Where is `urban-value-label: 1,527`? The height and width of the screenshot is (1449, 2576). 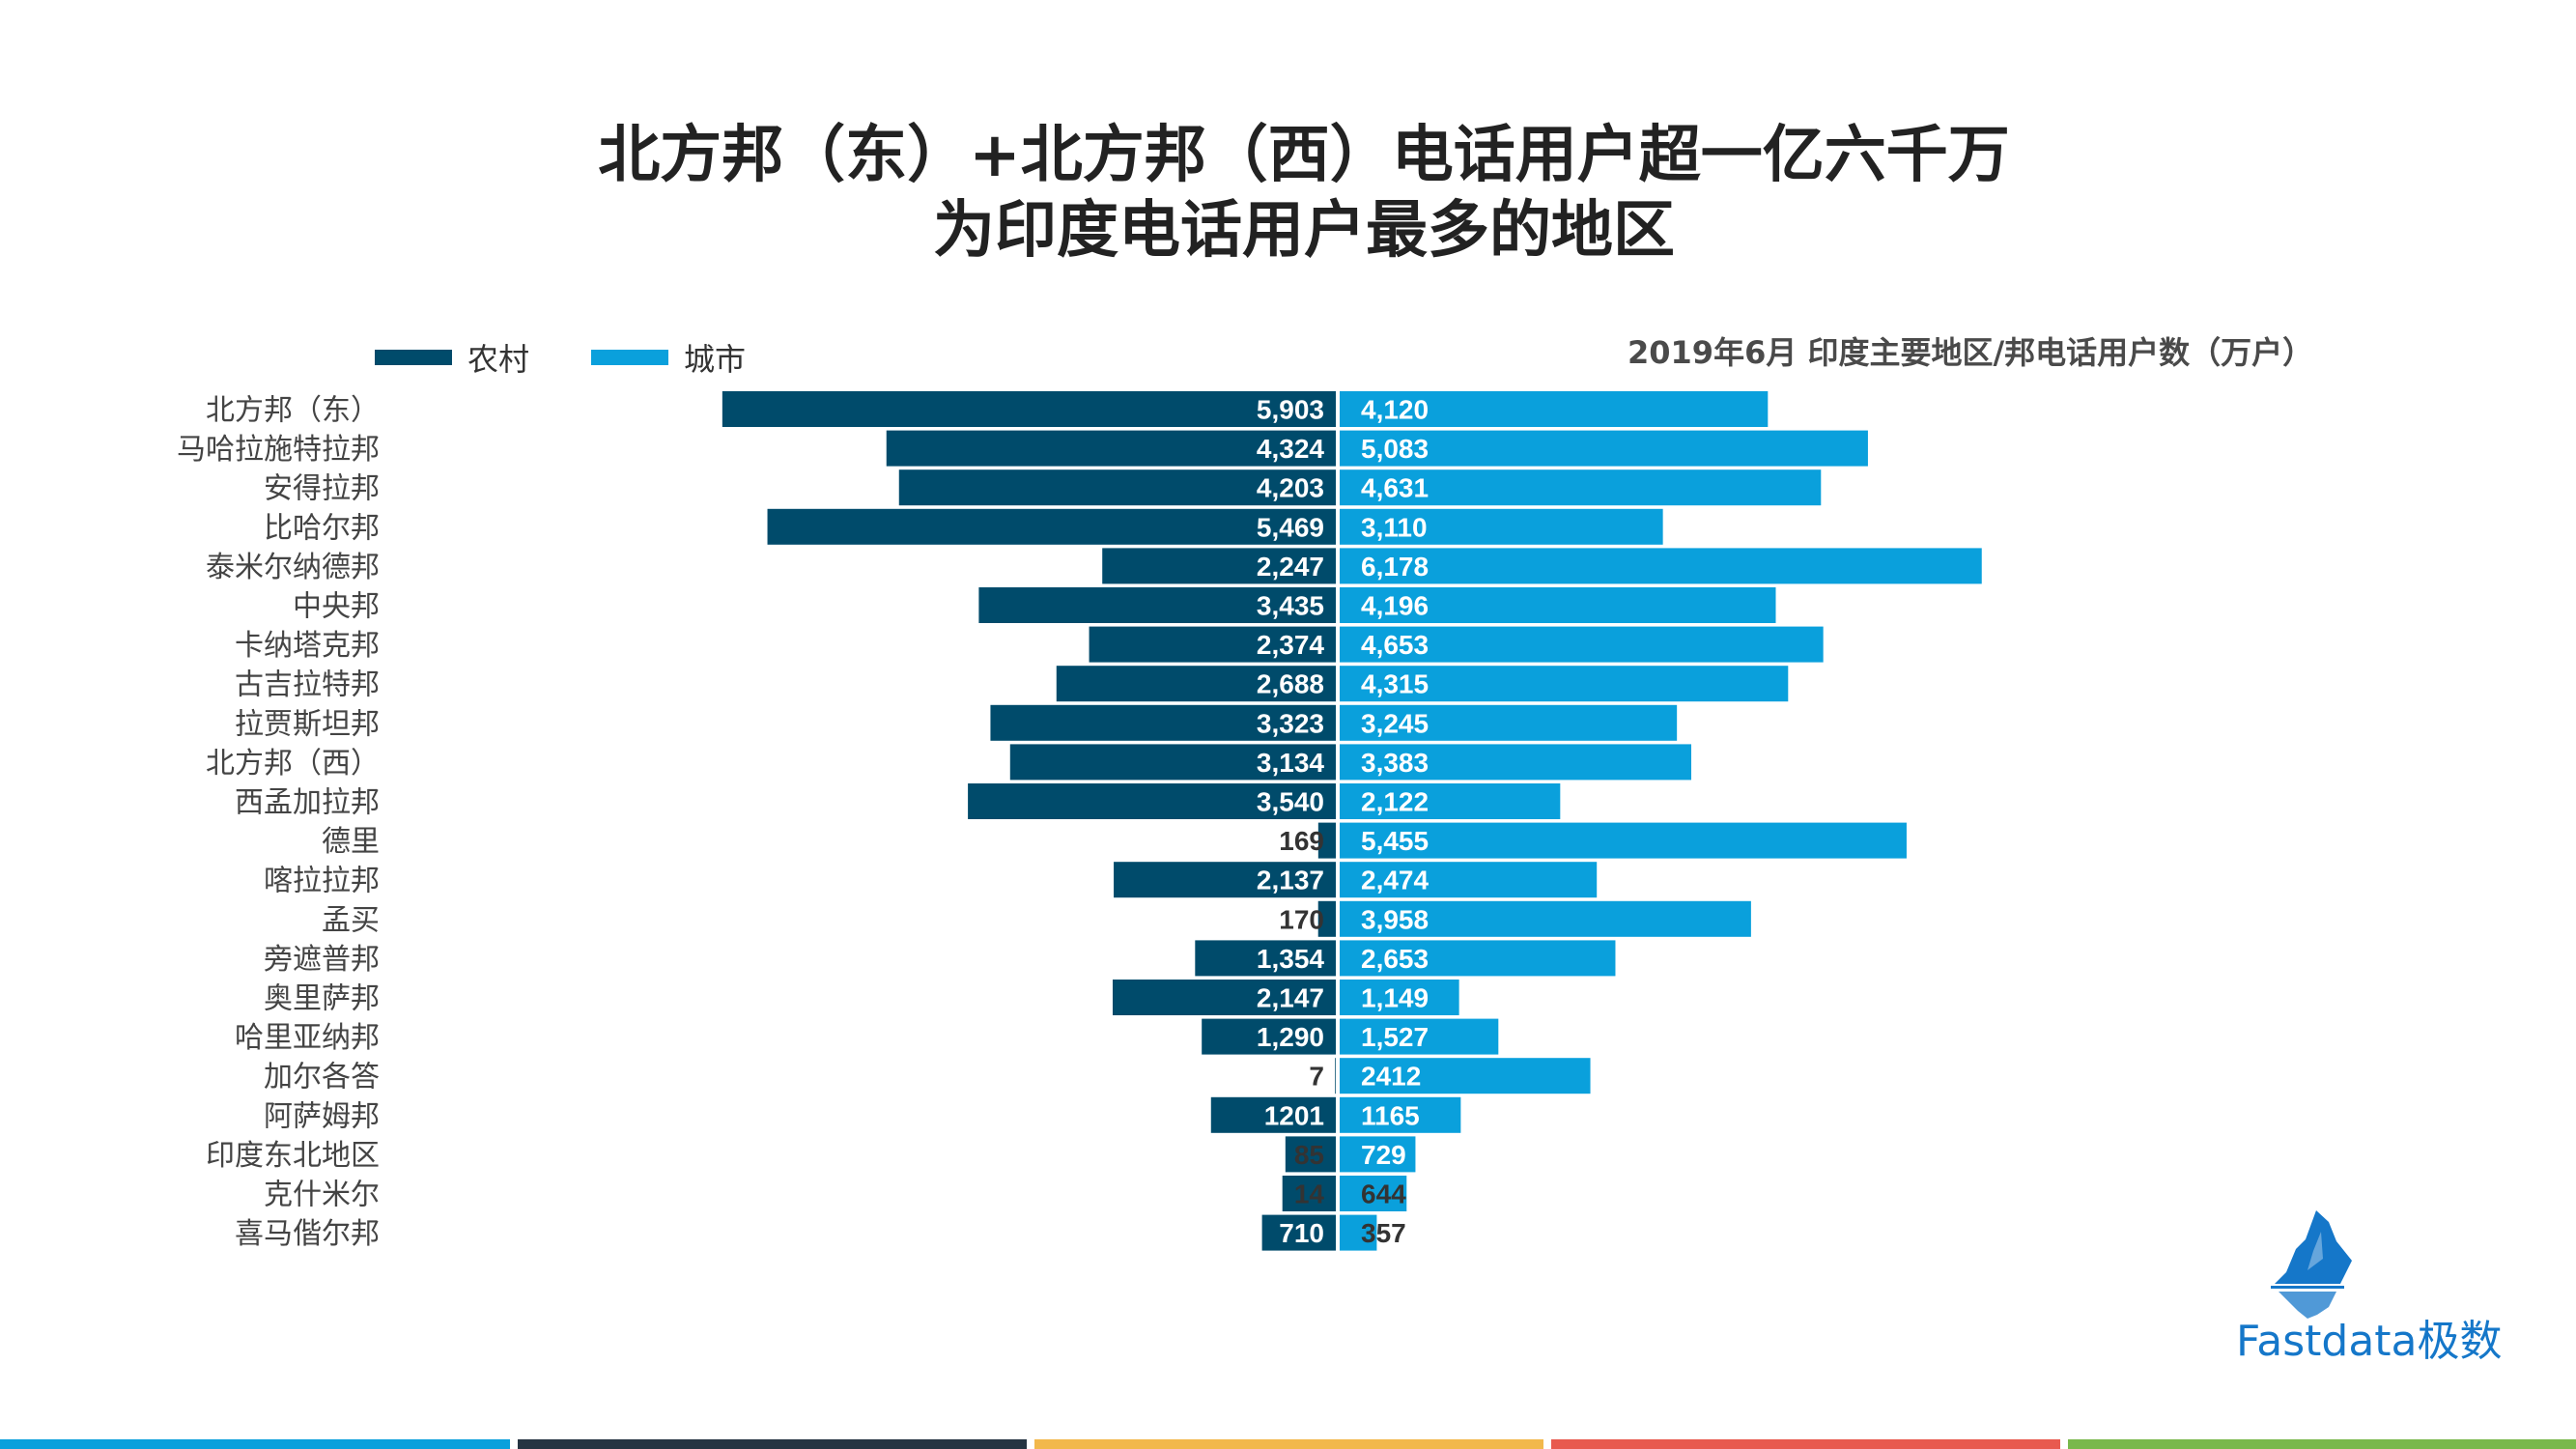 urban-value-label: 1,527 is located at coordinates (1395, 1037).